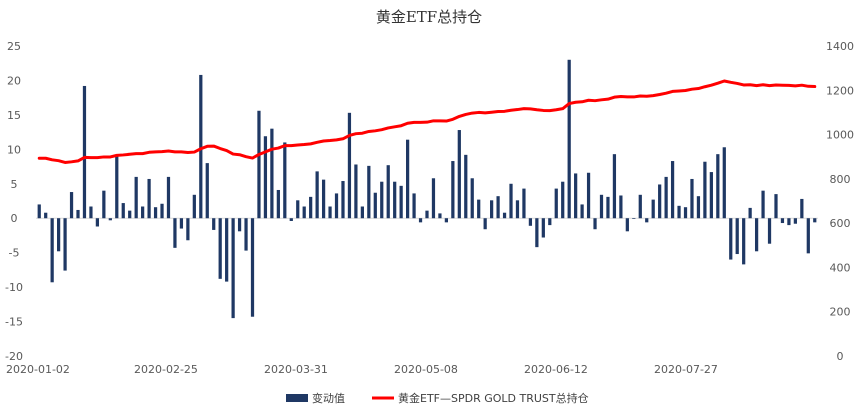  Describe the element at coordinates (14, 115) in the screenshot. I see `y-left-tick-label: 15` at that location.